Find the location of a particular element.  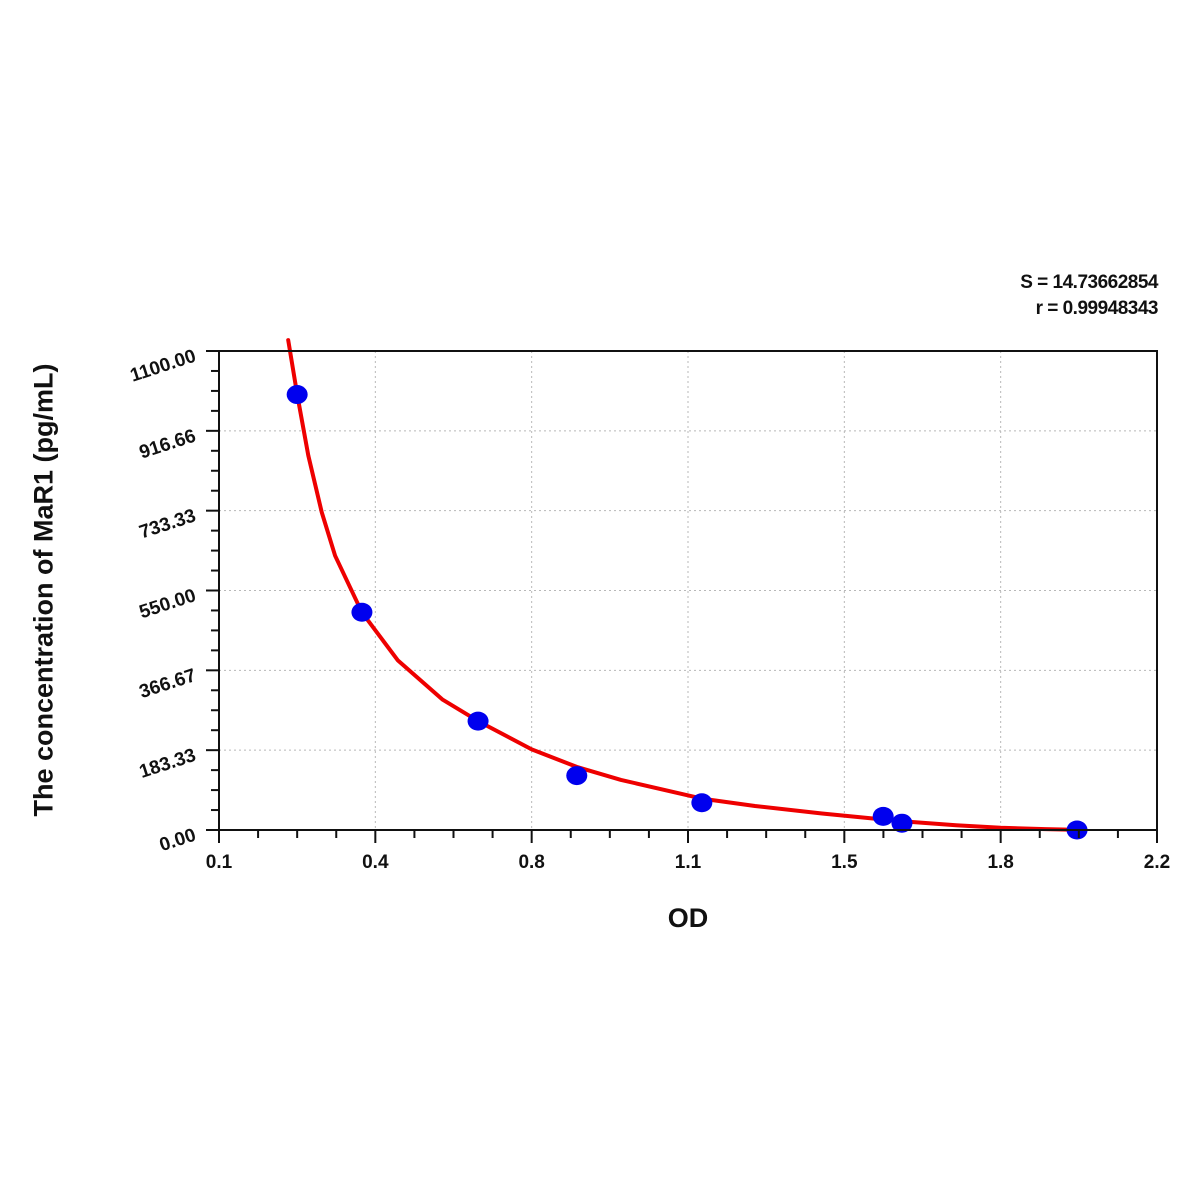

y-tick-label: 733.33 is located at coordinates (168, 524).